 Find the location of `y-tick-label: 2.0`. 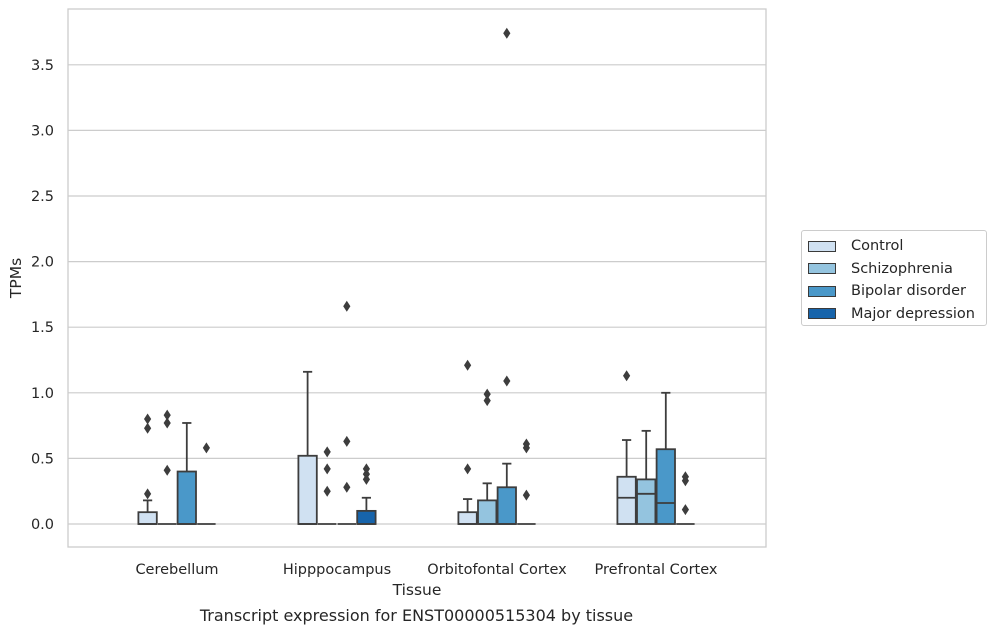

y-tick-label: 2.0 is located at coordinates (42, 263).